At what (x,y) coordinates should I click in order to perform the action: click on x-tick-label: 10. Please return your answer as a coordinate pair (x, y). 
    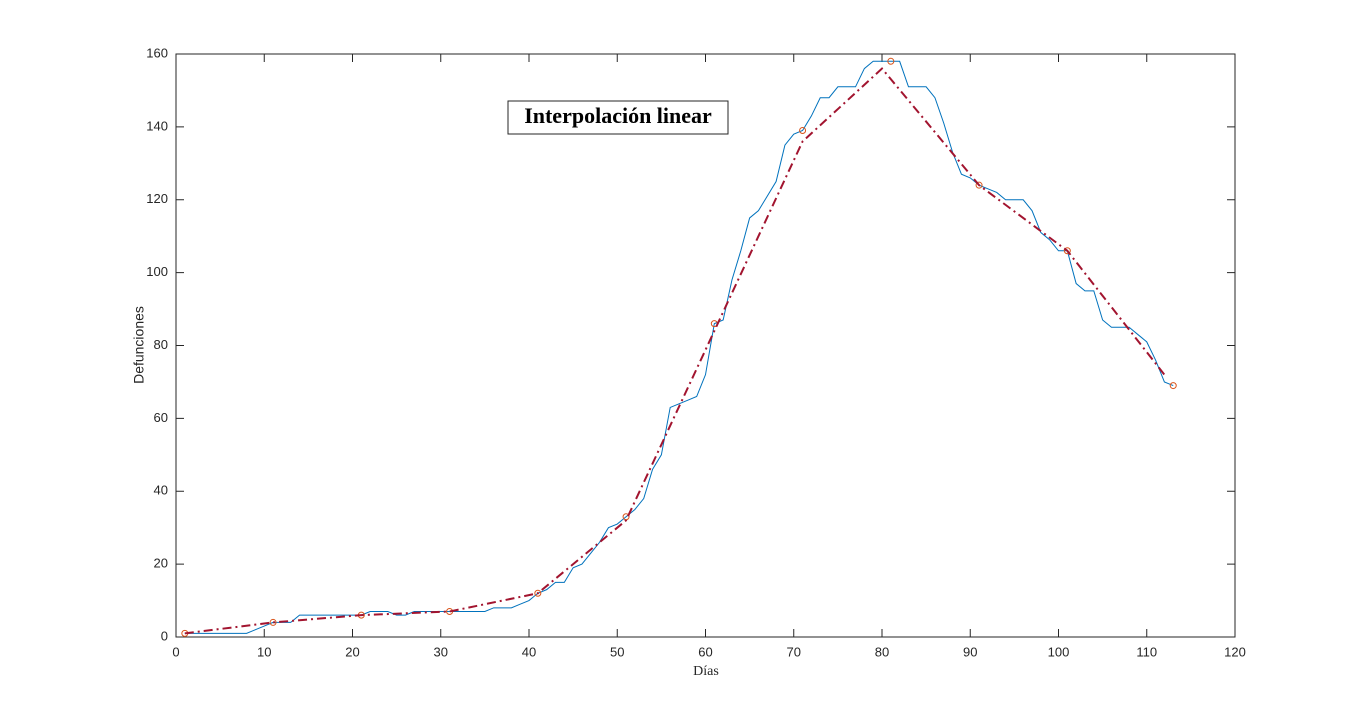
    Looking at the image, I should click on (264, 651).